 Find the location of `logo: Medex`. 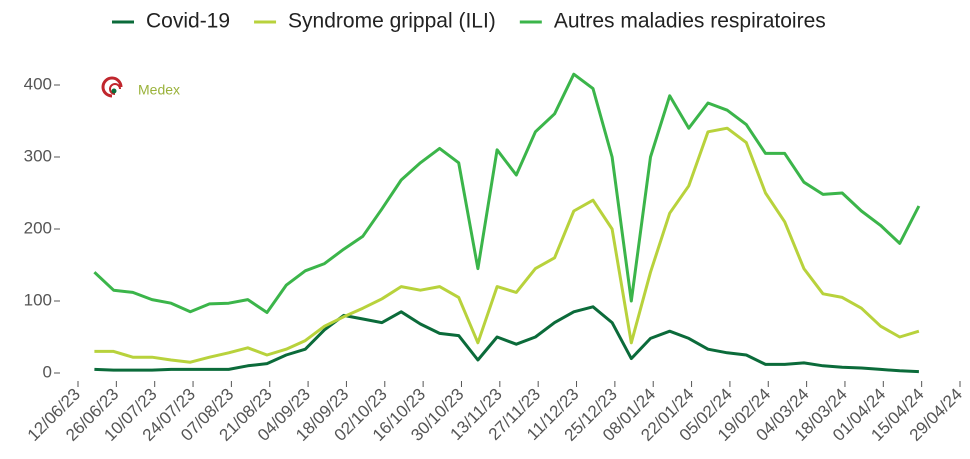

logo: Medex is located at coordinates (140, 87).